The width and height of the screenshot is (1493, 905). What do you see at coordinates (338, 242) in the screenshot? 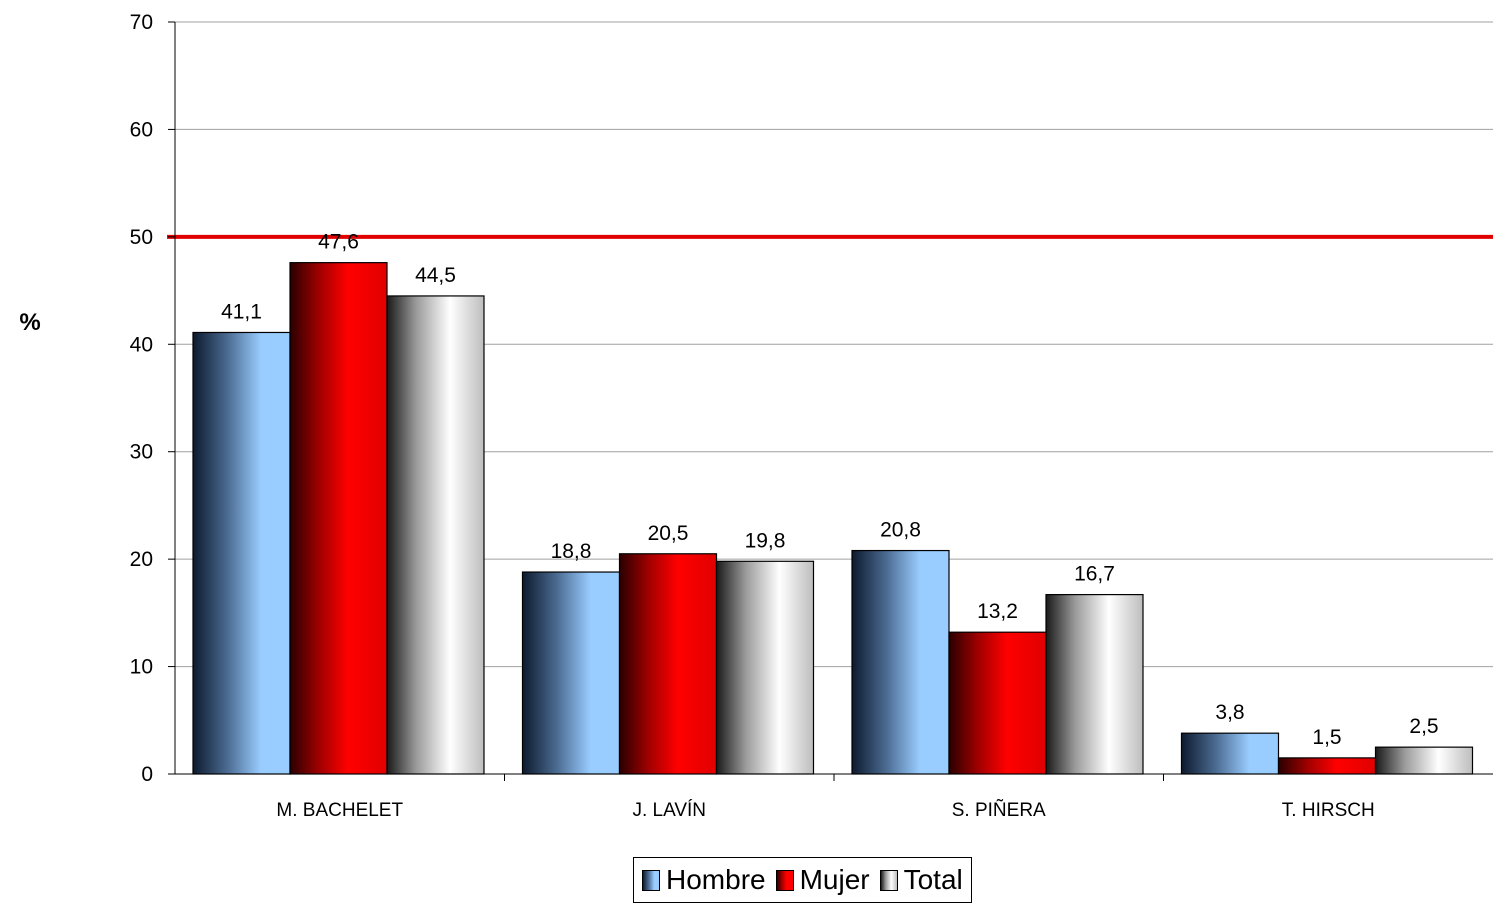
I see `data-label: 47,6` at bounding box center [338, 242].